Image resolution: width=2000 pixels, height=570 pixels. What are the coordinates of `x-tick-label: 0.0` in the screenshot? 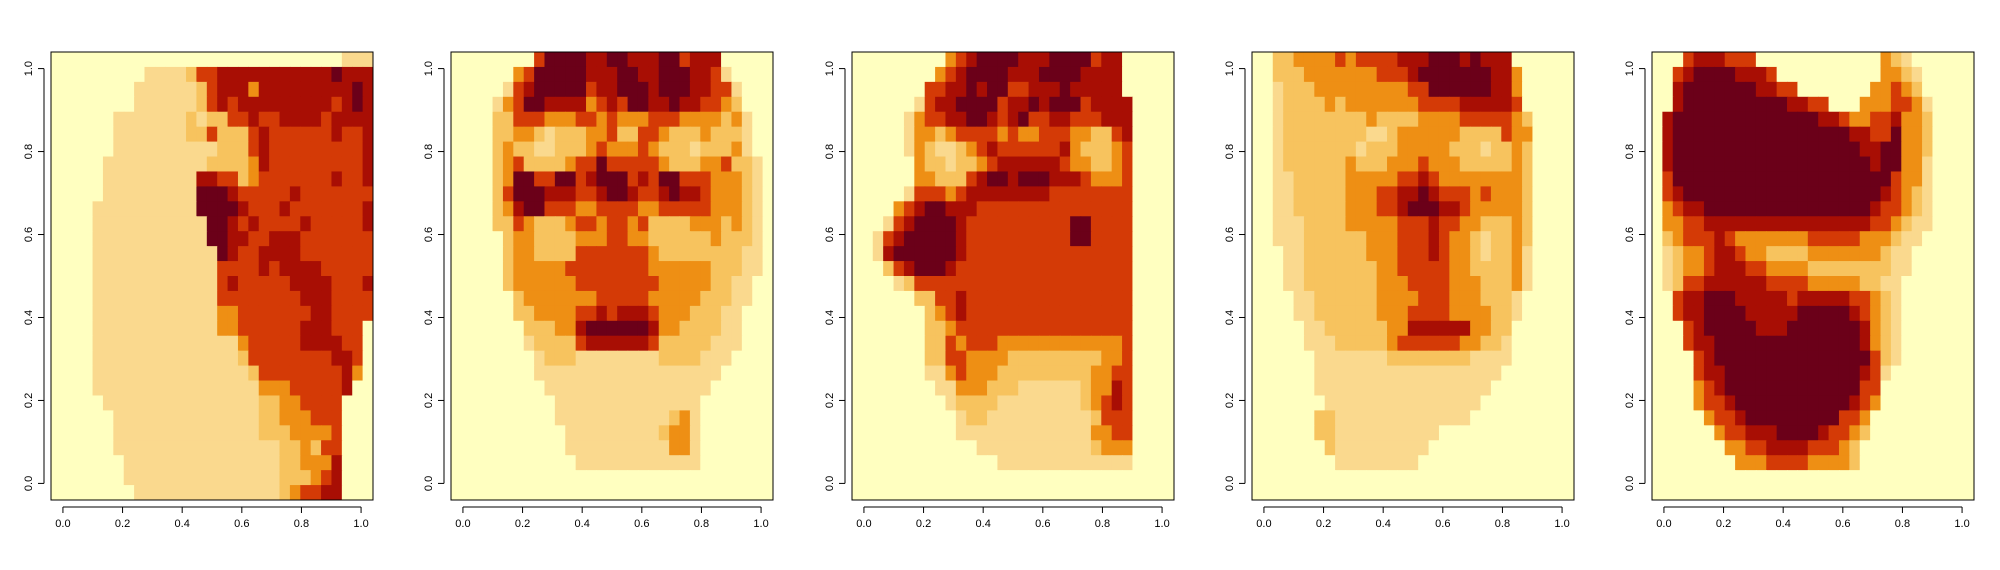 It's located at (863, 524).